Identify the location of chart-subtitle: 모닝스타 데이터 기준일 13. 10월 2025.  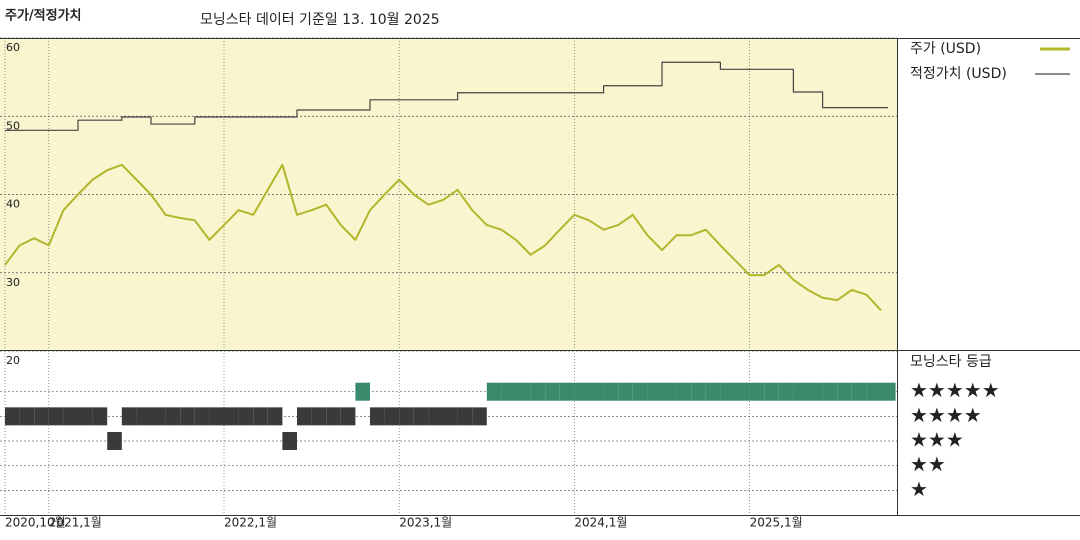
(320, 20).